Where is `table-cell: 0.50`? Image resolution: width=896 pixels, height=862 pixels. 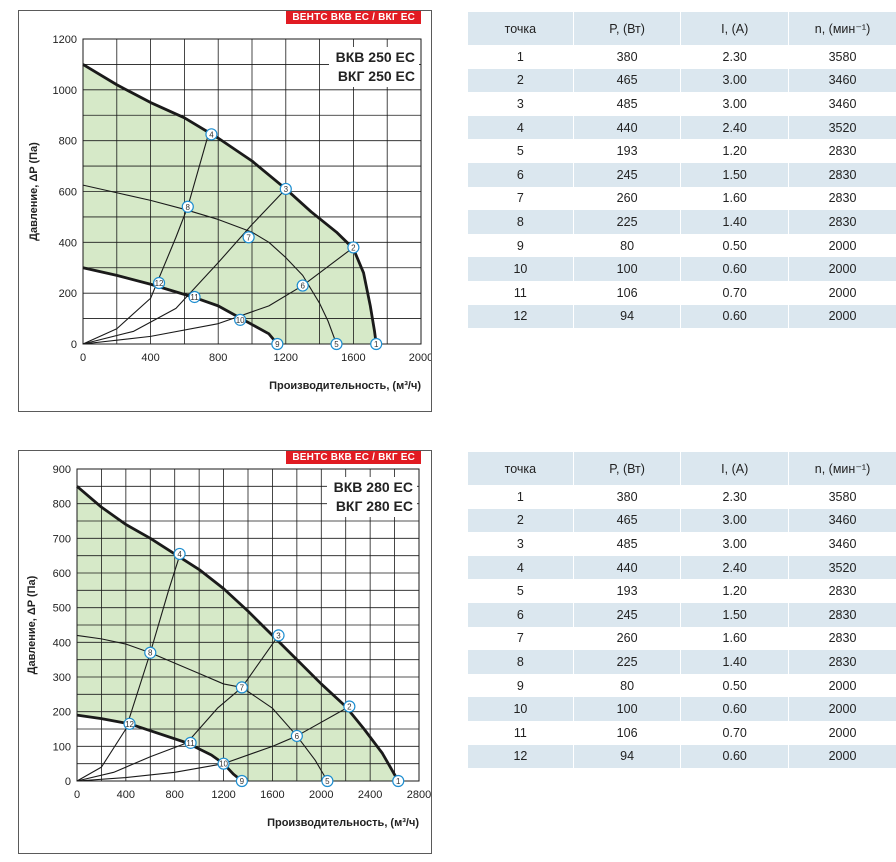 table-cell: 0.50 is located at coordinates (734, 245).